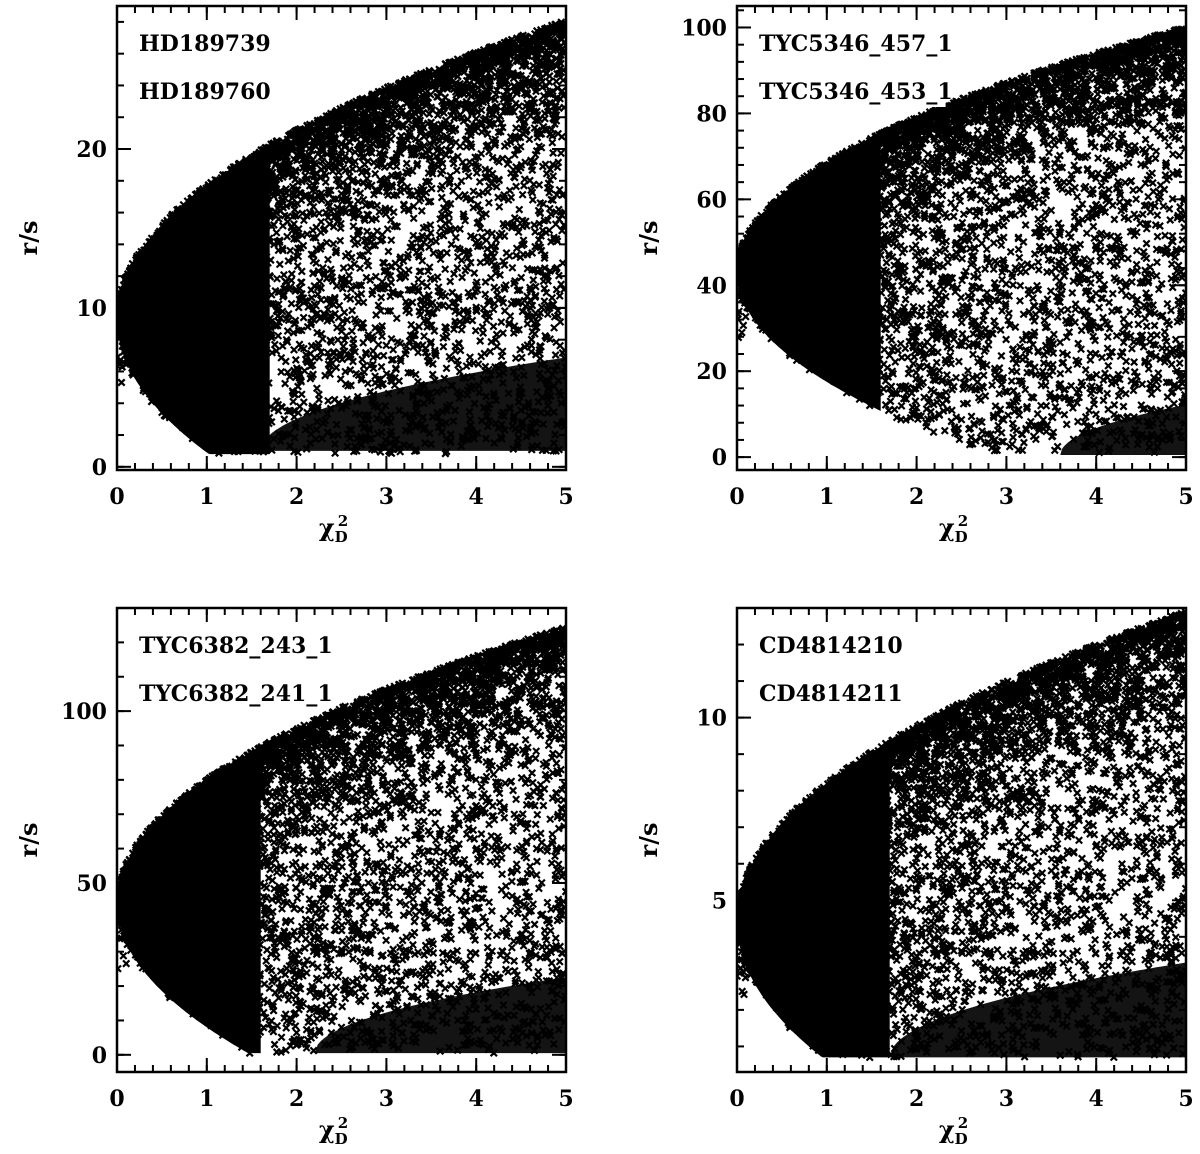  Describe the element at coordinates (831, 646) in the screenshot. I see `star-name-label: CD4814210` at that location.